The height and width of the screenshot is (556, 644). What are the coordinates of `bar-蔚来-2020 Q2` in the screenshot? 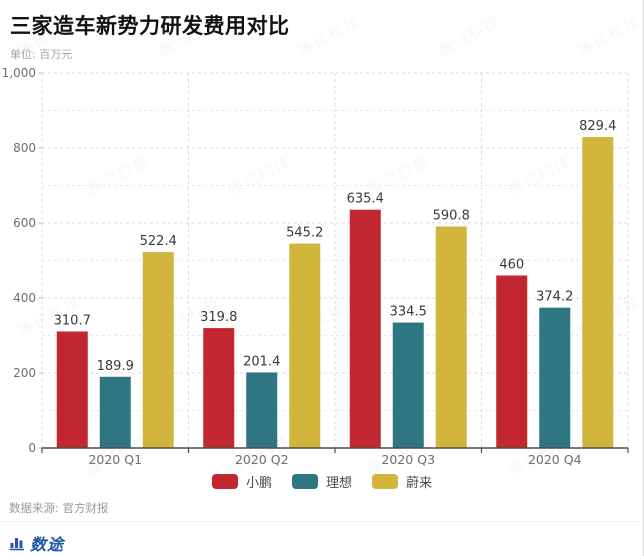 It's located at (305, 345).